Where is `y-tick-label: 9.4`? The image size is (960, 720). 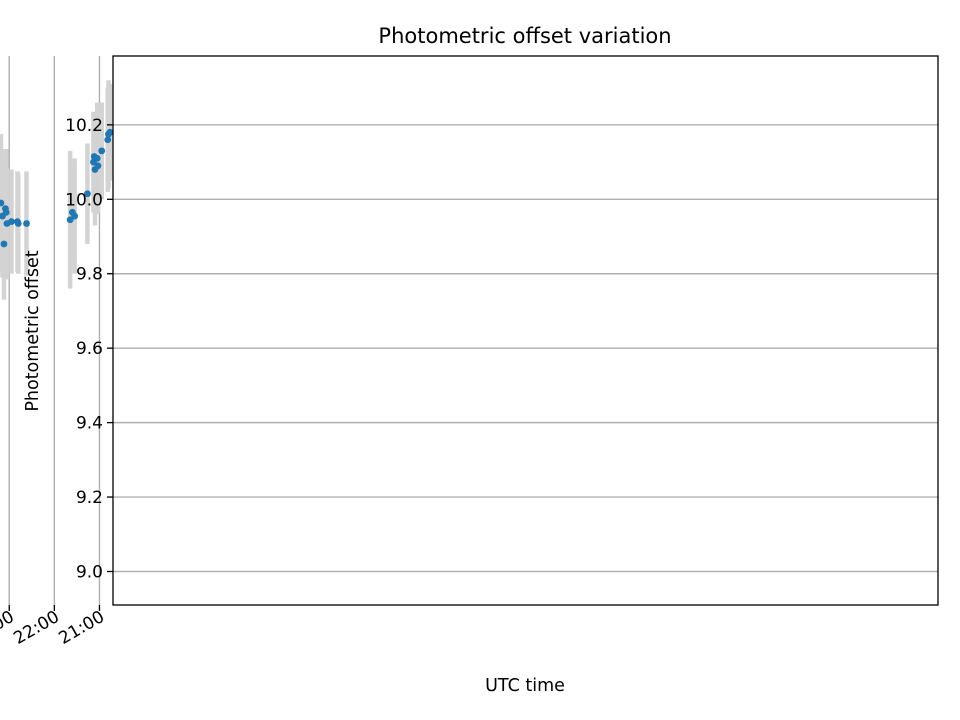 y-tick-label: 9.4 is located at coordinates (89, 424).